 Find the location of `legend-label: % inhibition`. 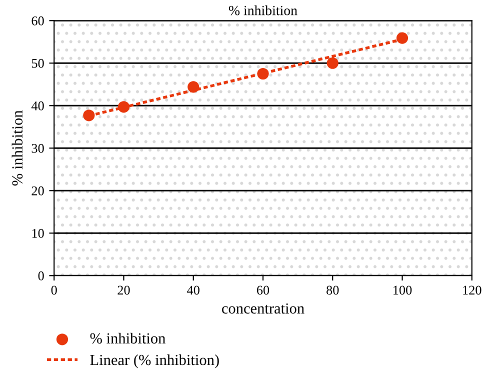

legend-label: % inhibition is located at coordinates (128, 338).